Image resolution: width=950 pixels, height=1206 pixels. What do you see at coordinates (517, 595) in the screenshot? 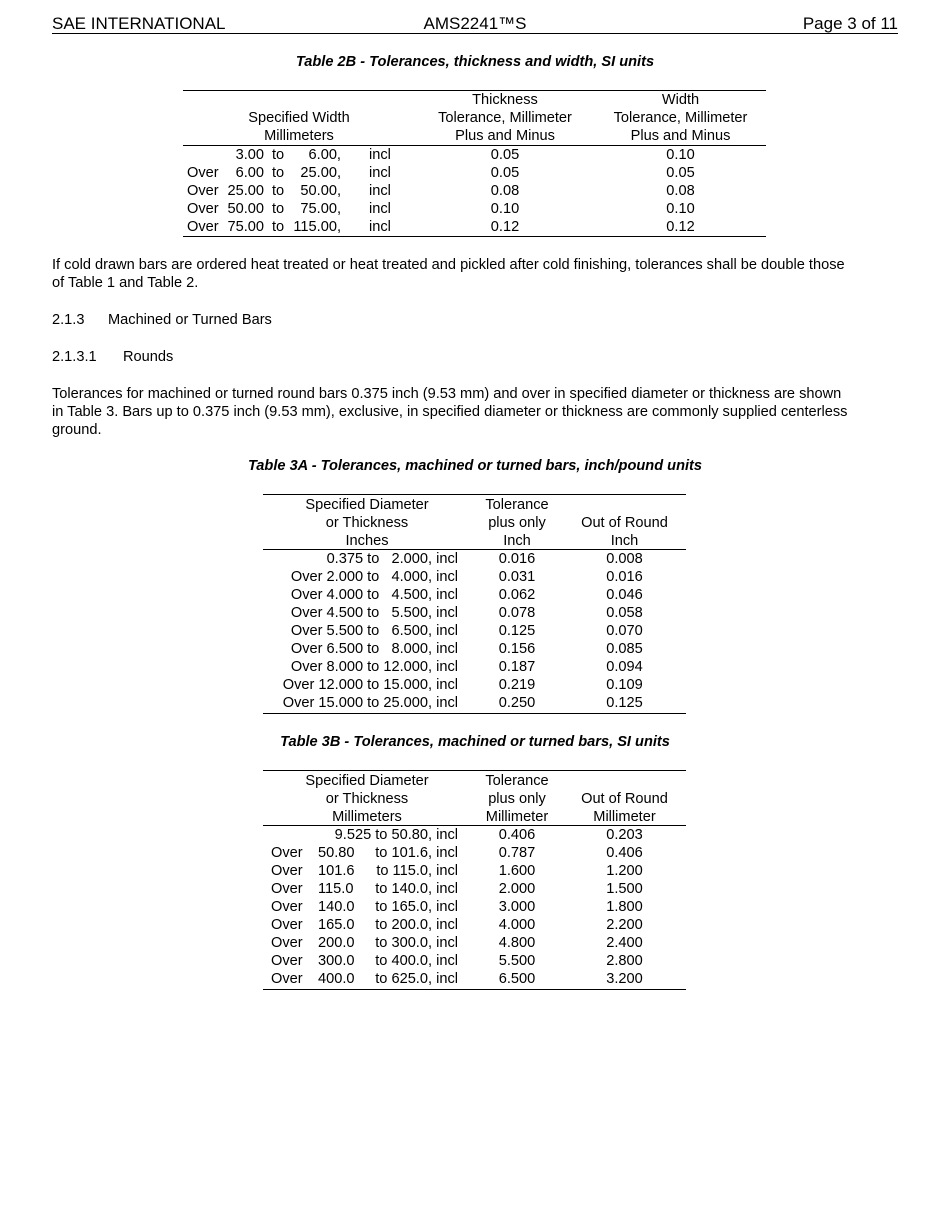
I see `cell-tolerance: 0.062` at bounding box center [517, 595].